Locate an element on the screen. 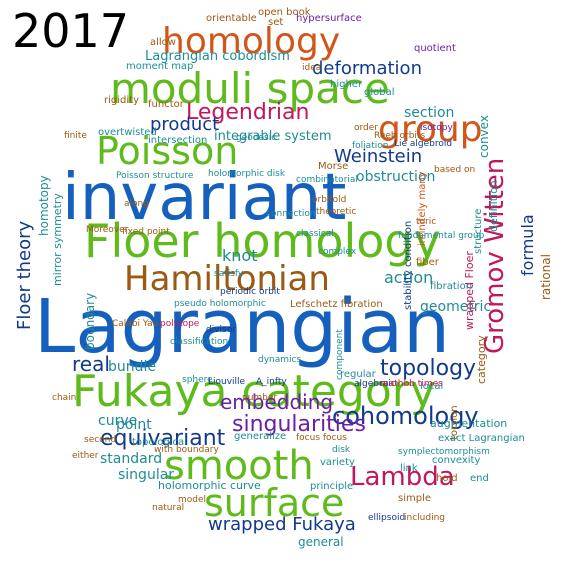 The height and width of the screenshot is (563, 563). word-section: section is located at coordinates (429, 113).